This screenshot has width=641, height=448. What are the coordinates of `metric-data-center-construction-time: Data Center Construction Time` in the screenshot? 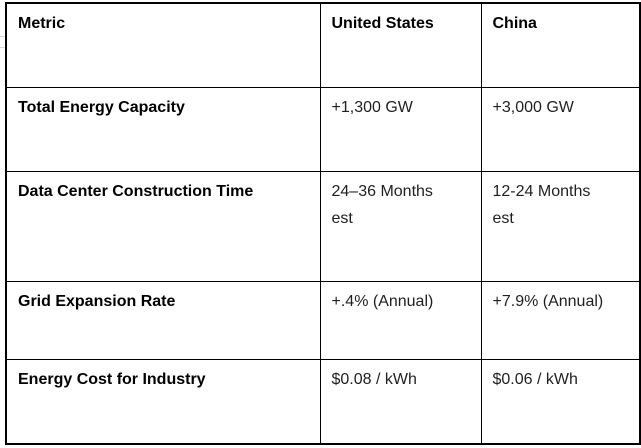 It's located at (163, 226).